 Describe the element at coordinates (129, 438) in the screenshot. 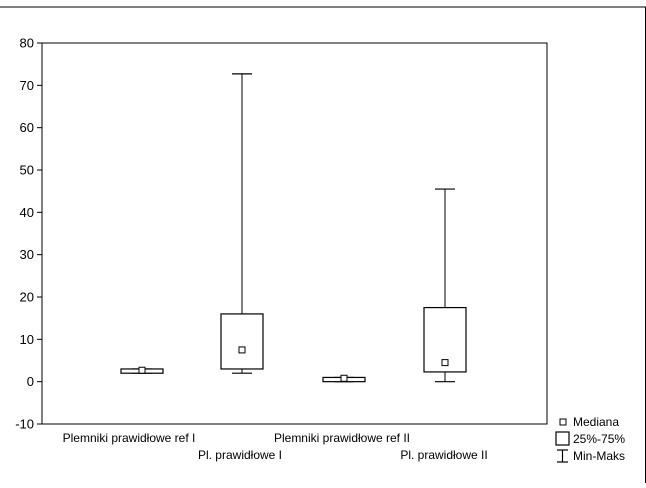

I see `x-category-label: Plemniki prawidłowe ref I` at that location.